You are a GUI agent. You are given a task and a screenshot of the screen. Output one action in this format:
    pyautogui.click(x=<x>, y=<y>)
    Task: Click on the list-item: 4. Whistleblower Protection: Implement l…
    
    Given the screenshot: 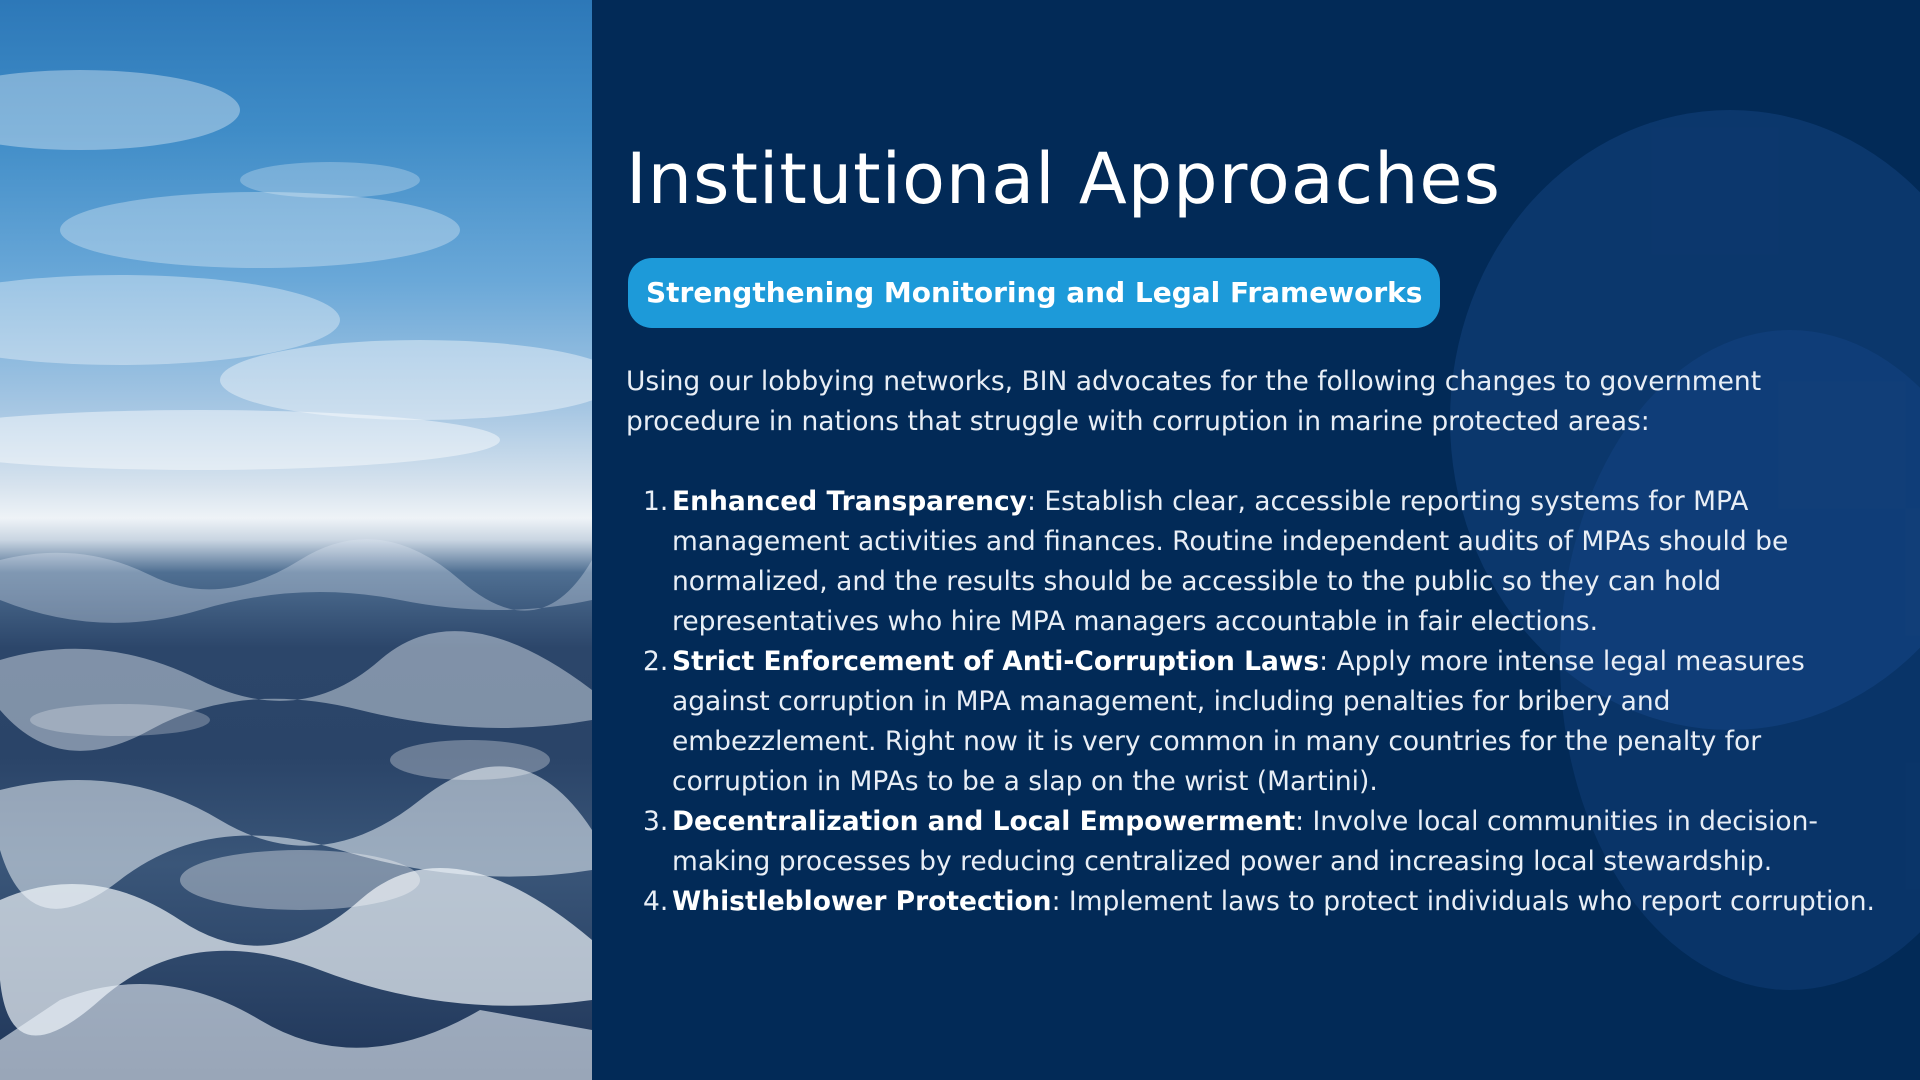 What is the action you would take?
    pyautogui.click(x=1251, y=902)
    